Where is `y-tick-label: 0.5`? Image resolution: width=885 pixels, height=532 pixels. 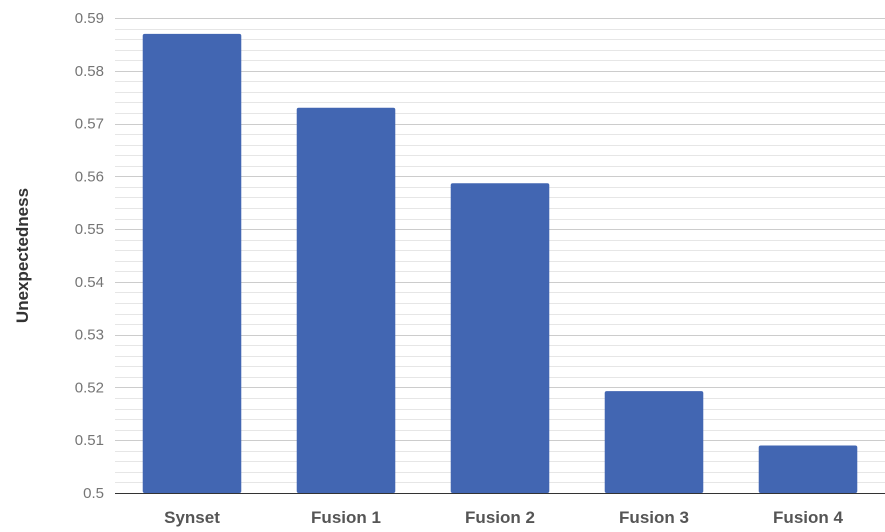 y-tick-label: 0.5 is located at coordinates (93, 493).